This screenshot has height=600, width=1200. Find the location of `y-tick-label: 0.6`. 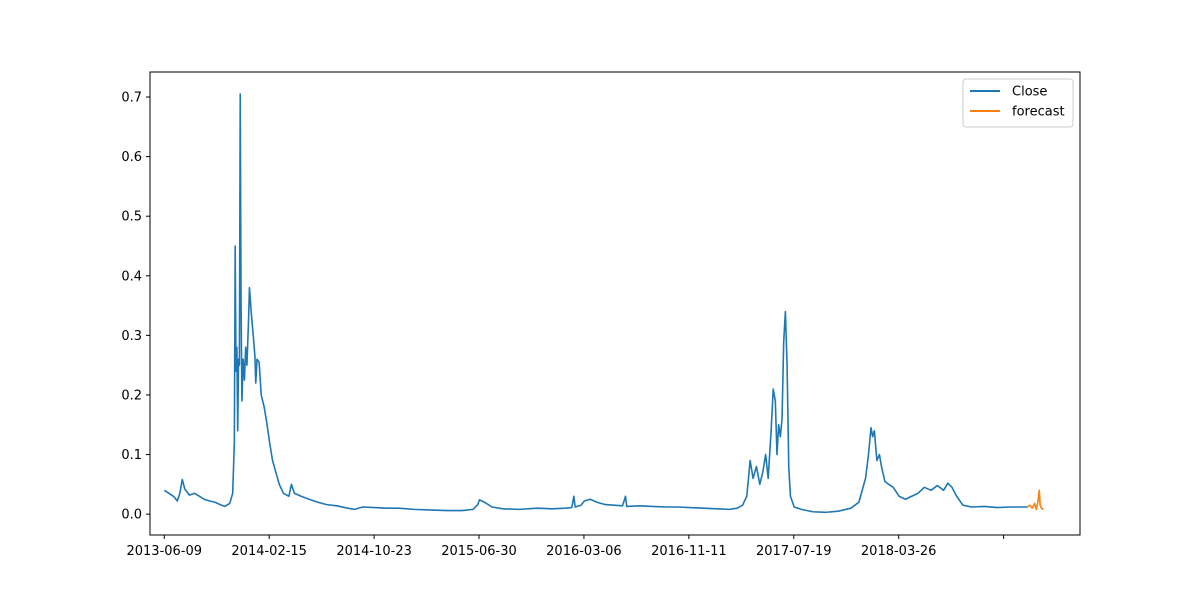

y-tick-label: 0.6 is located at coordinates (131, 157).